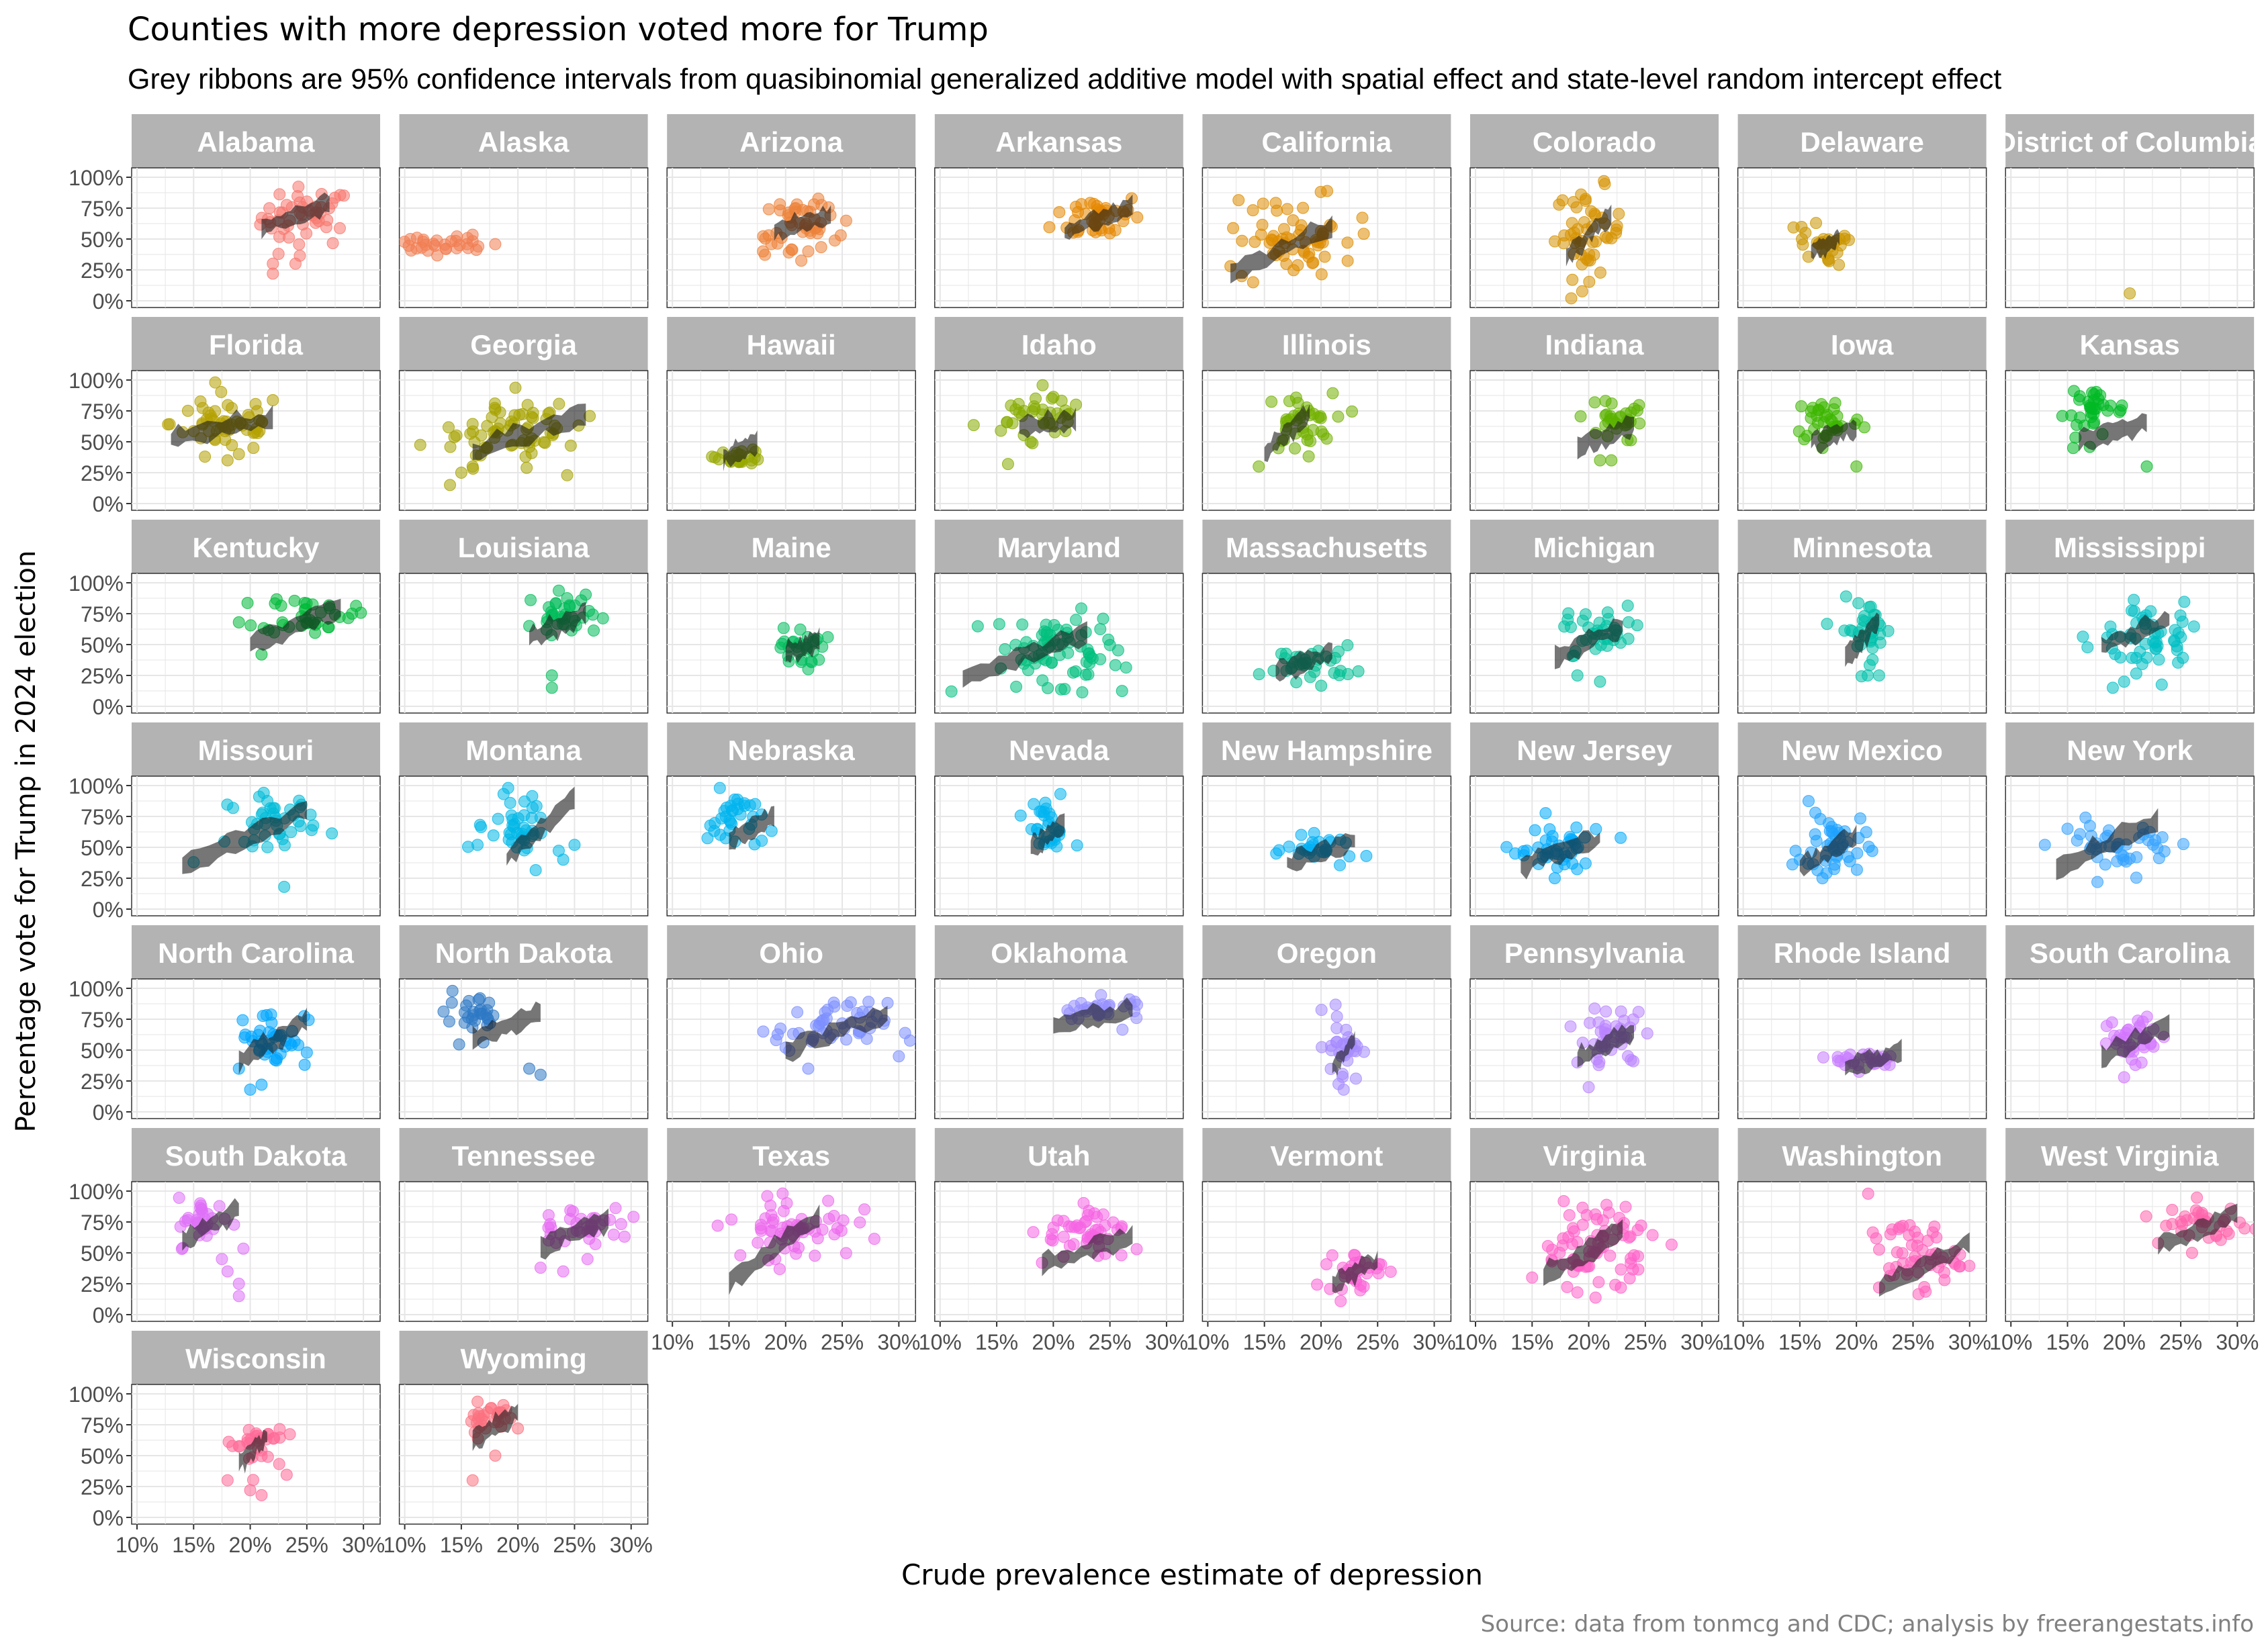 This screenshot has height=1649, width=2268. I want to click on facet-south-carolina: South Carolina, so click(2130, 1022).